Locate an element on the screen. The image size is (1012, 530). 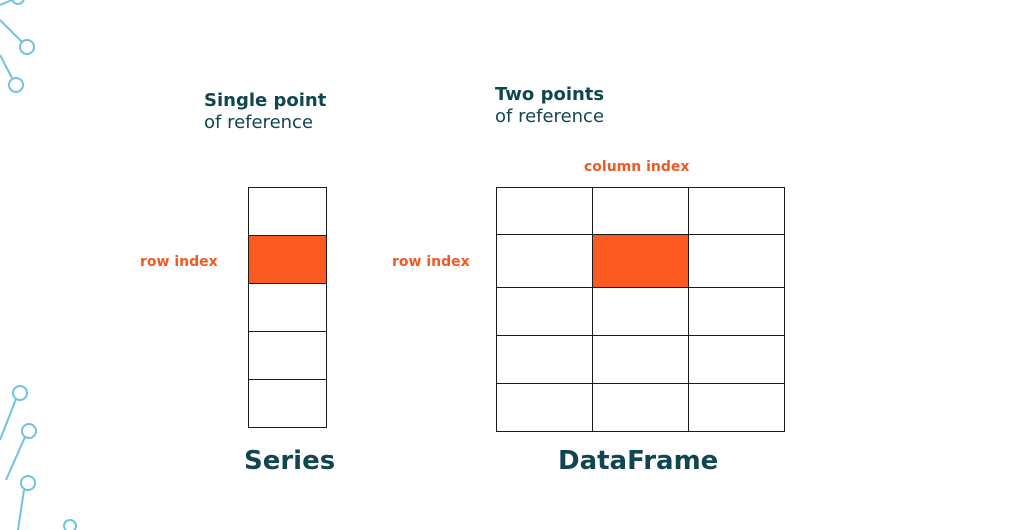
series-row-index-label: row index is located at coordinates (179, 262).